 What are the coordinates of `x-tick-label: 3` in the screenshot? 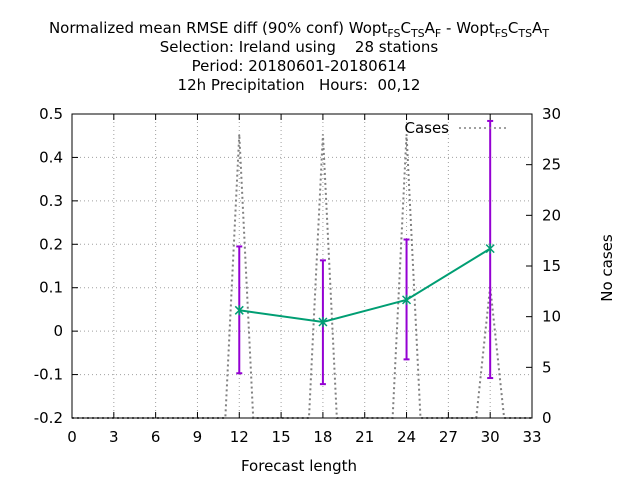 It's located at (114, 437).